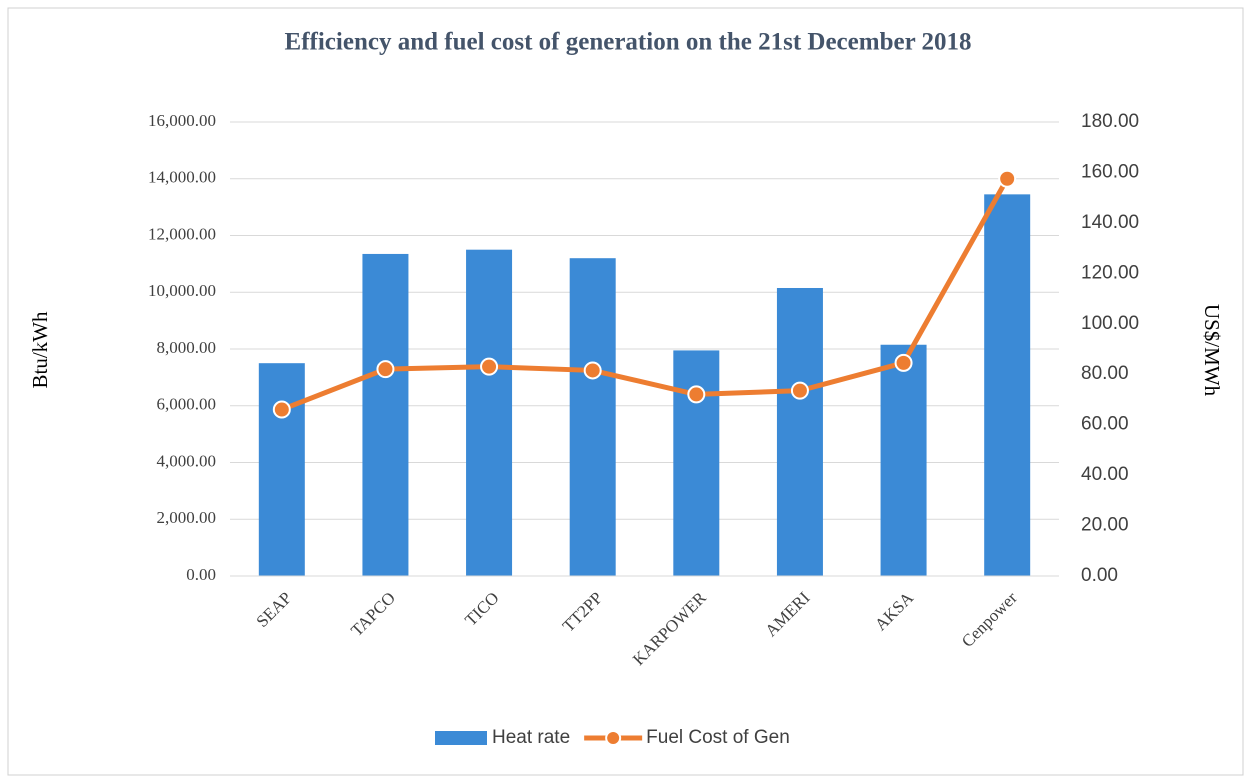  What do you see at coordinates (1105, 474) in the screenshot?
I see `y2-tick-label: 40.00` at bounding box center [1105, 474].